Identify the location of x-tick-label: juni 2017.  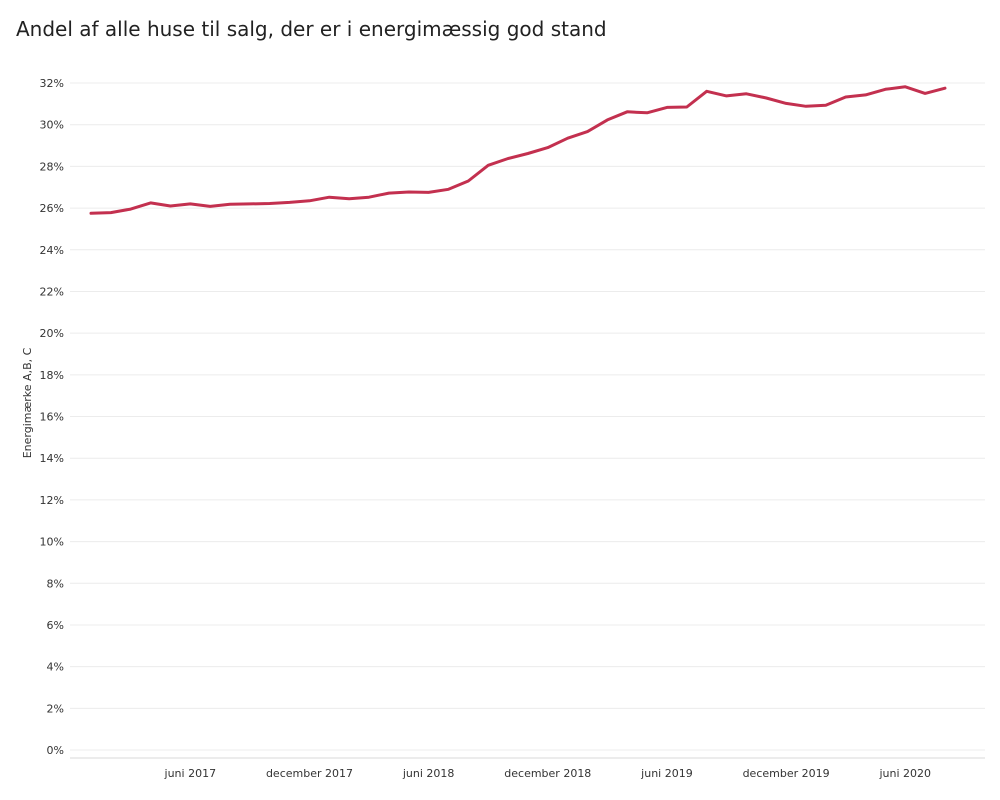
(190, 773).